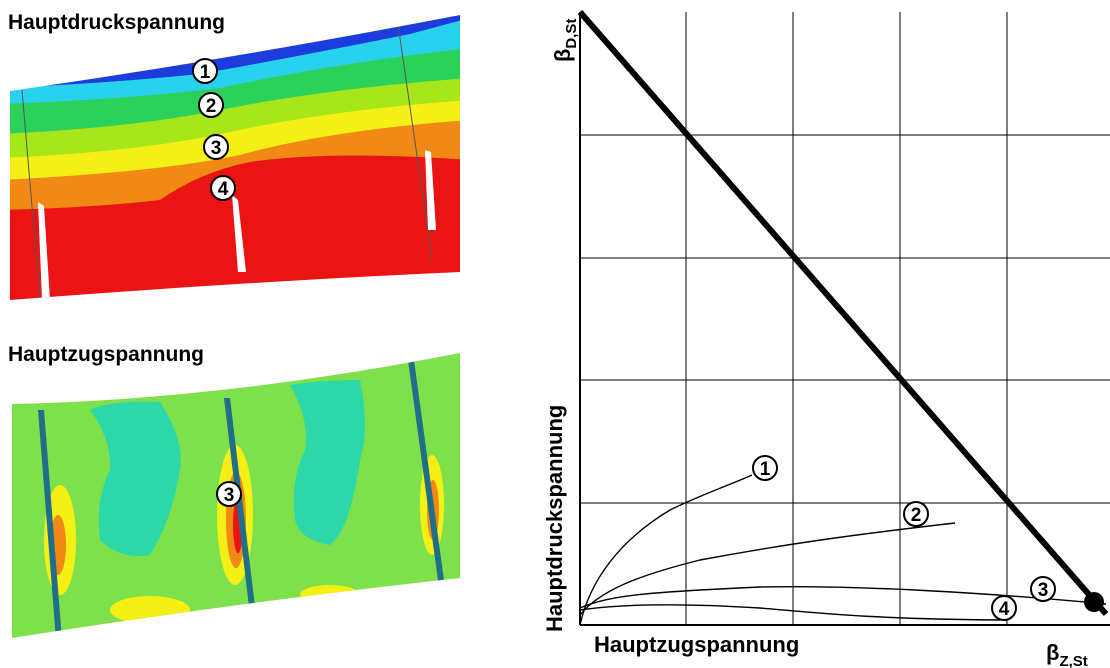  Describe the element at coordinates (106, 354) in the screenshot. I see `tension-plot-title: Hauptzugspannung` at that location.